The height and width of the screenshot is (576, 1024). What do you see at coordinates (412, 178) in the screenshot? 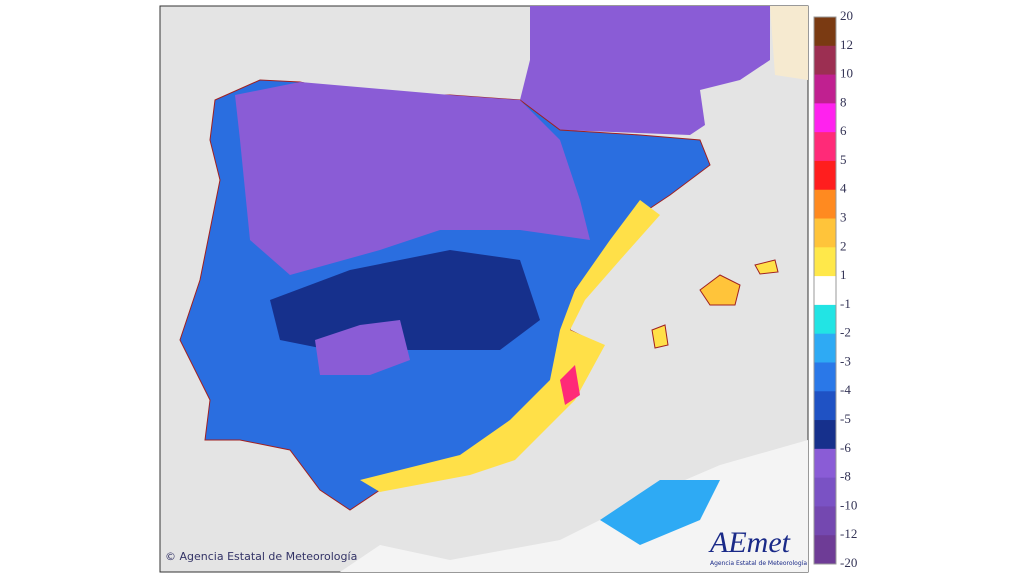
I see `north-plateau` at bounding box center [412, 178].